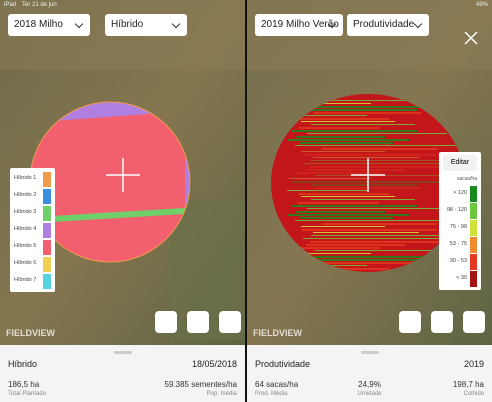  I want to click on legend-label: Híbrido 7, so click(25, 280).